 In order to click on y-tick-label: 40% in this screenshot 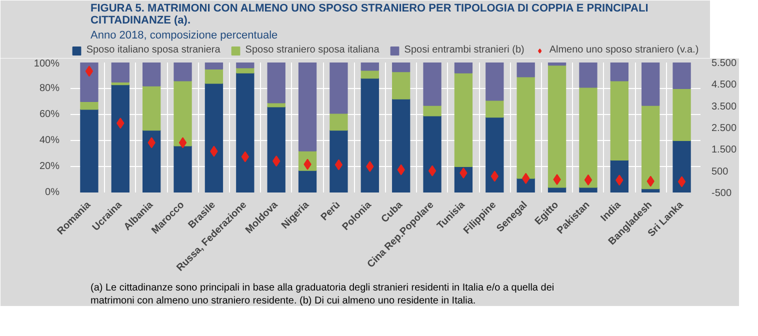, I will do `click(49, 140)`.